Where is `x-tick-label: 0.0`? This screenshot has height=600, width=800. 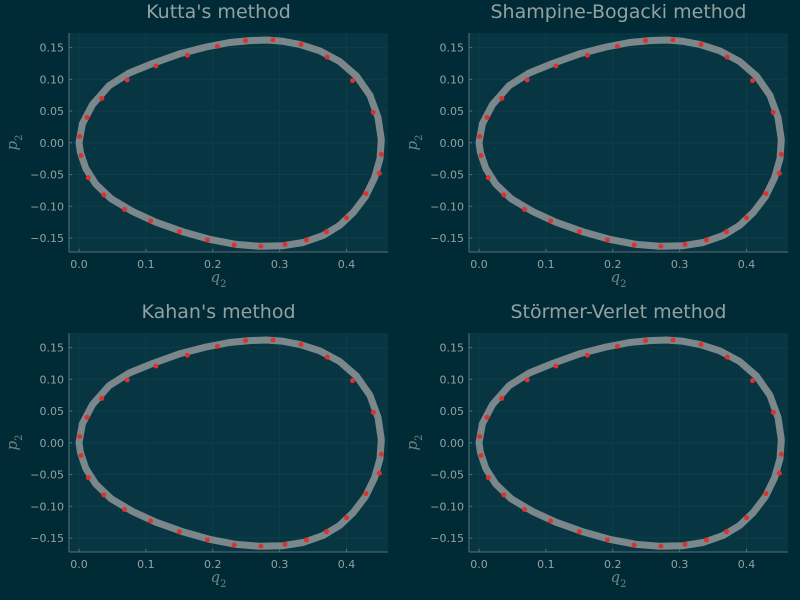
x-tick-label: 0.0 is located at coordinates (79, 264).